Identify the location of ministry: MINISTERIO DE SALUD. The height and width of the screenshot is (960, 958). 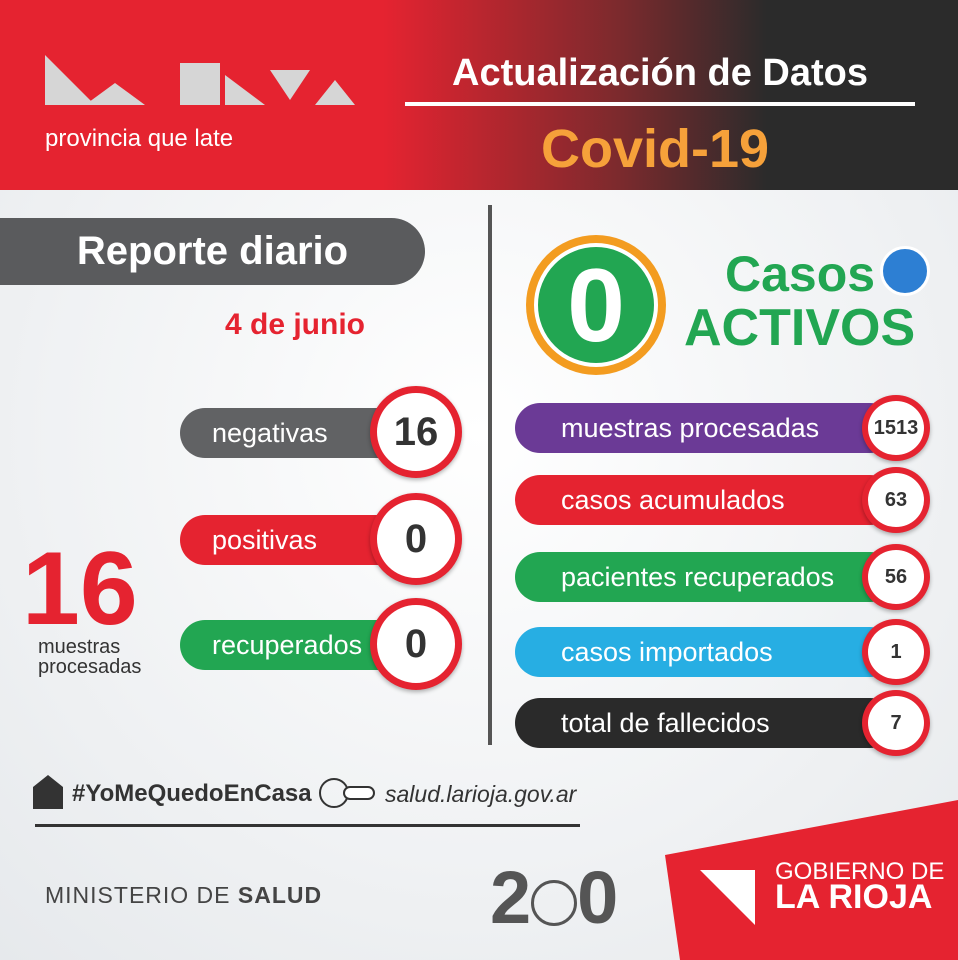
(183, 895).